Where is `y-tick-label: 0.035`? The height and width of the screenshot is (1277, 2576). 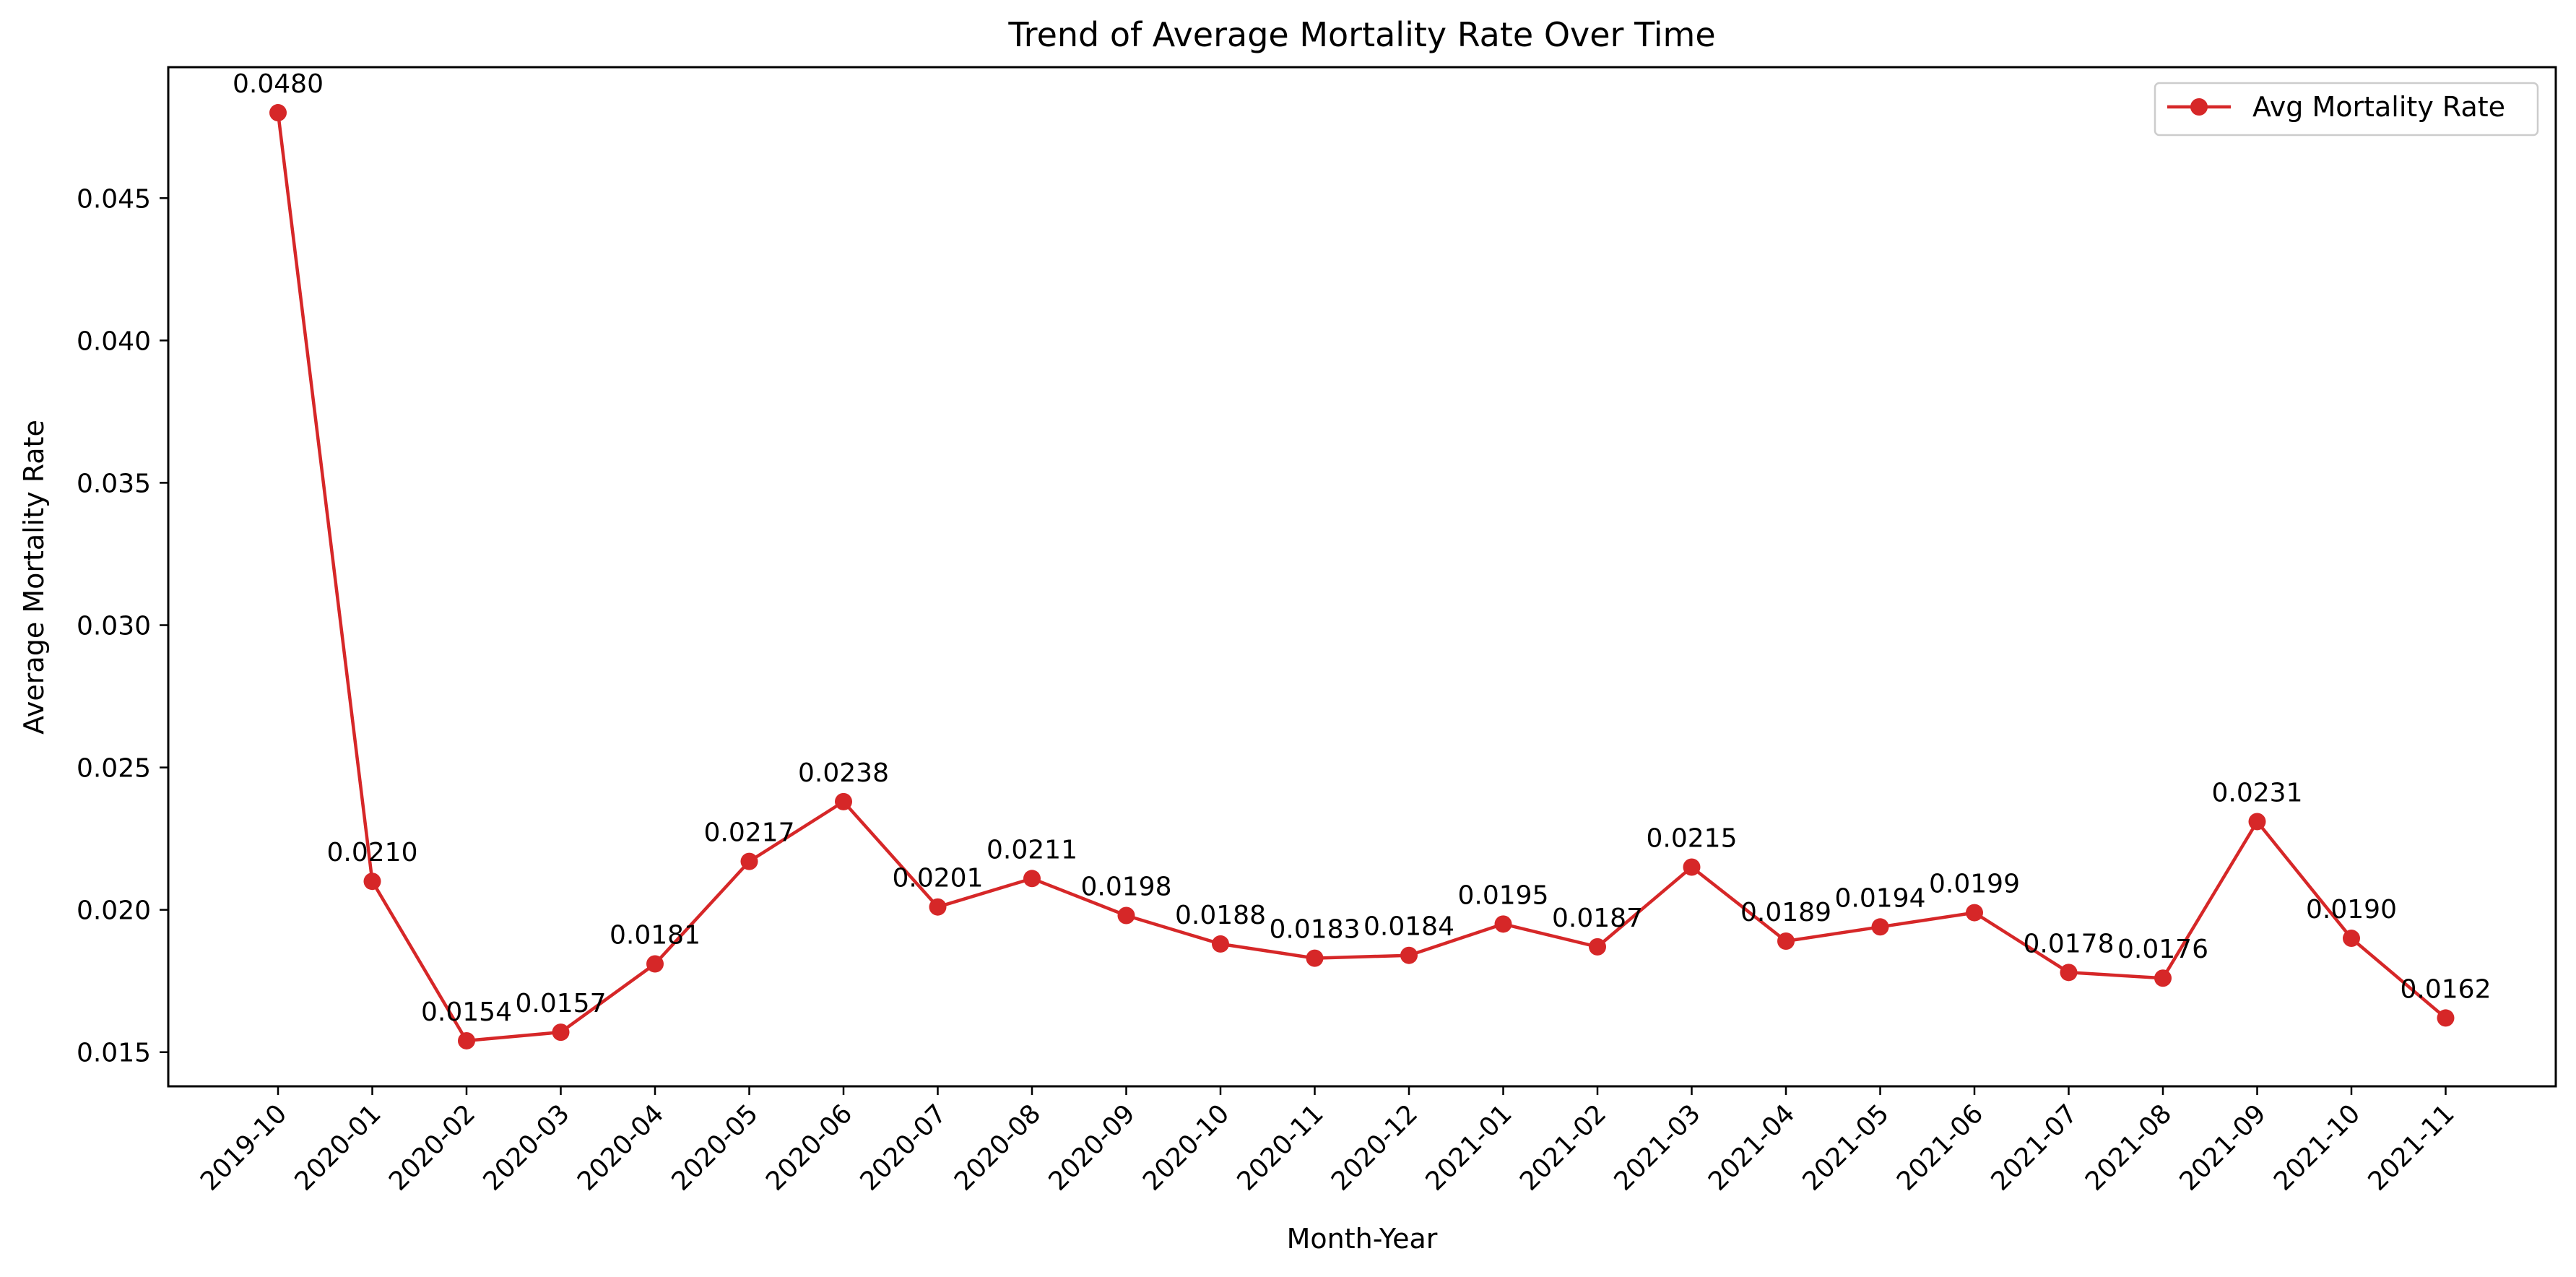
y-tick-label: 0.035 is located at coordinates (114, 483).